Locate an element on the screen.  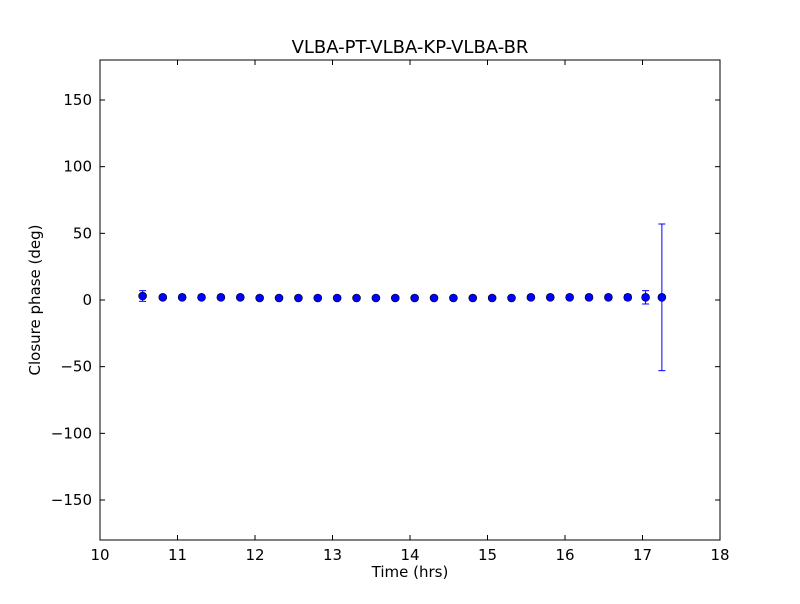
x-tick-label: 12 is located at coordinates (254, 555).